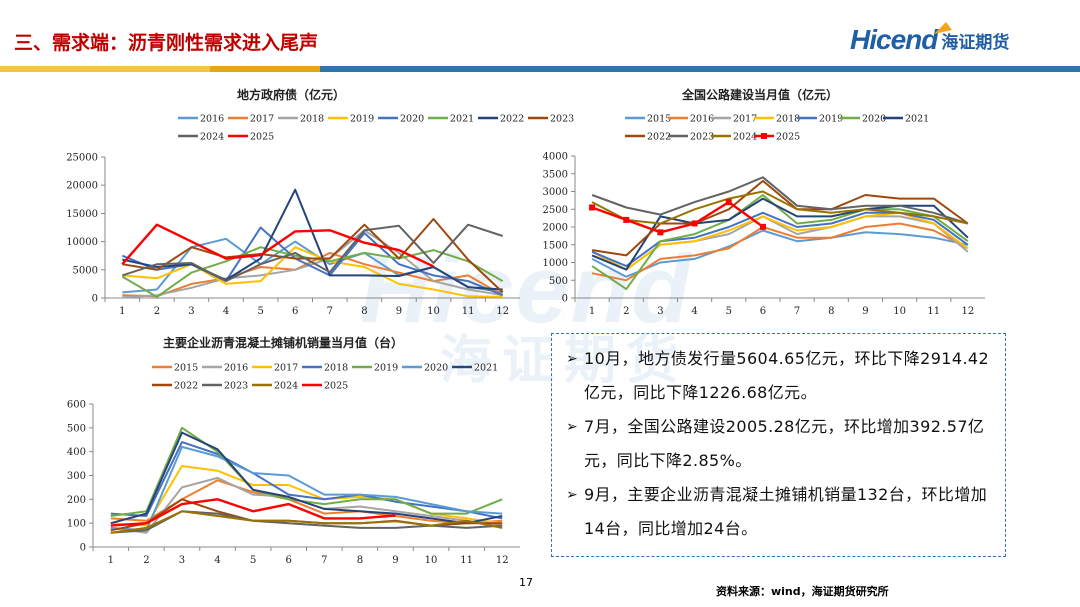 This screenshot has height=607, width=1080. Describe the element at coordinates (975, 42) in the screenshot. I see `logo-chinese-name: 海证期货` at that location.